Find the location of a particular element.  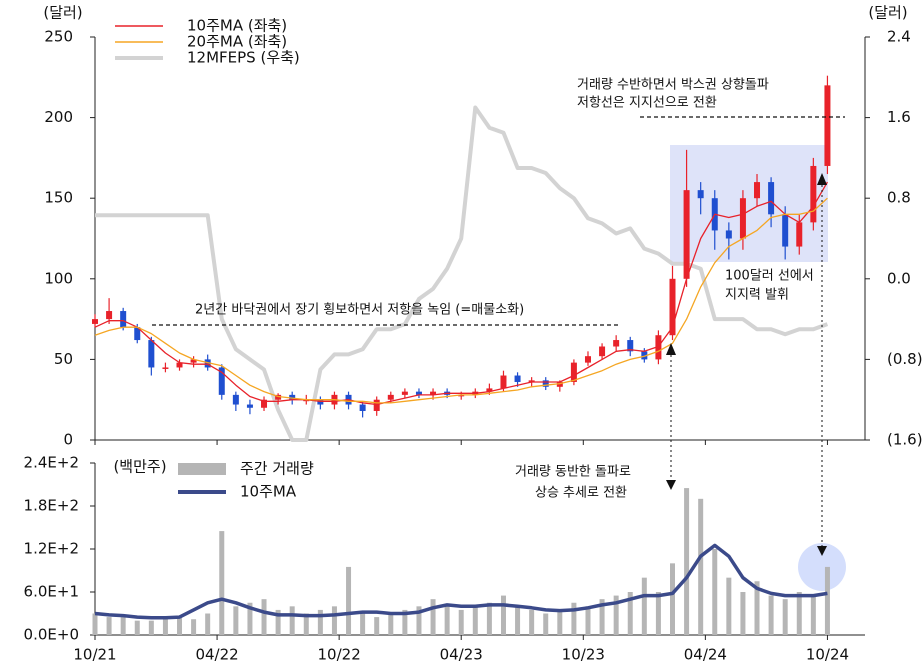

y-tick-label: 50 is located at coordinates (63, 359).